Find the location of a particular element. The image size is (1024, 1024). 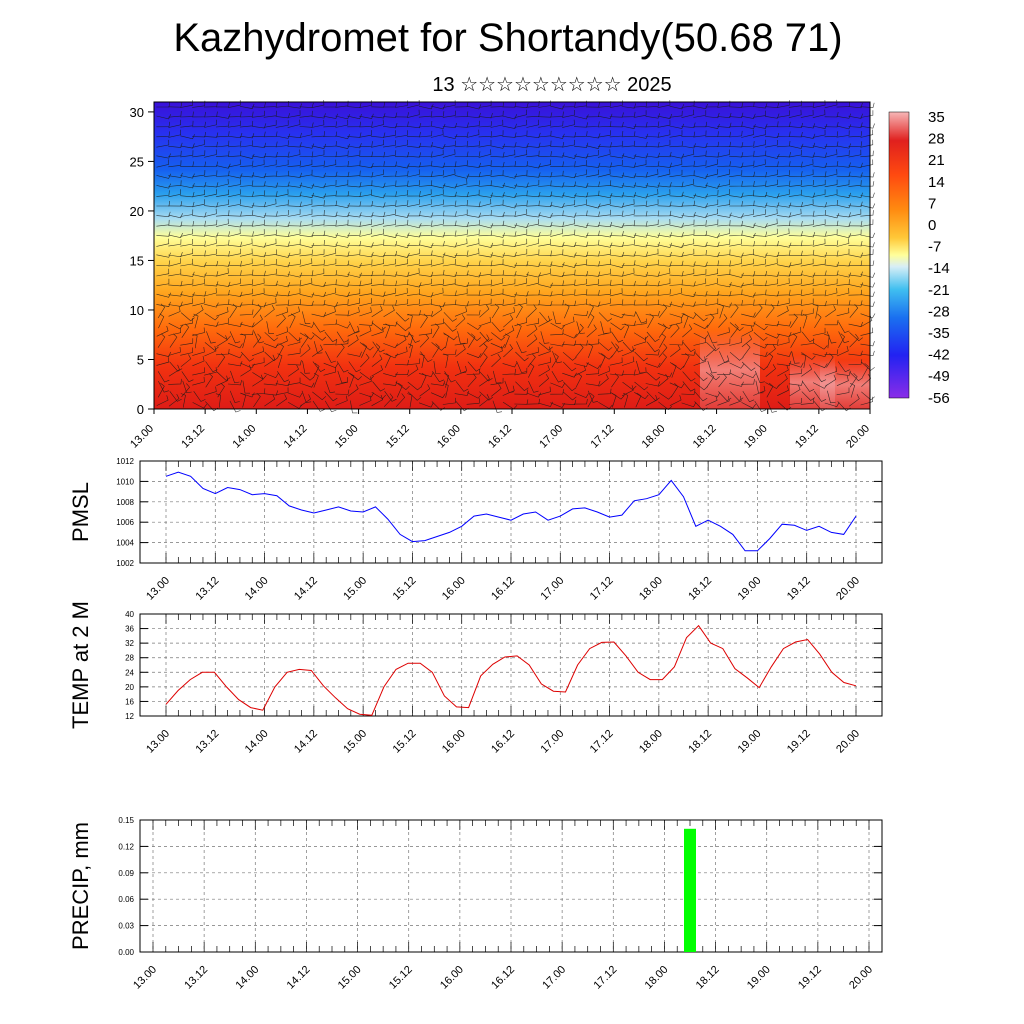

colorbar-label: 21 is located at coordinates (936, 160).